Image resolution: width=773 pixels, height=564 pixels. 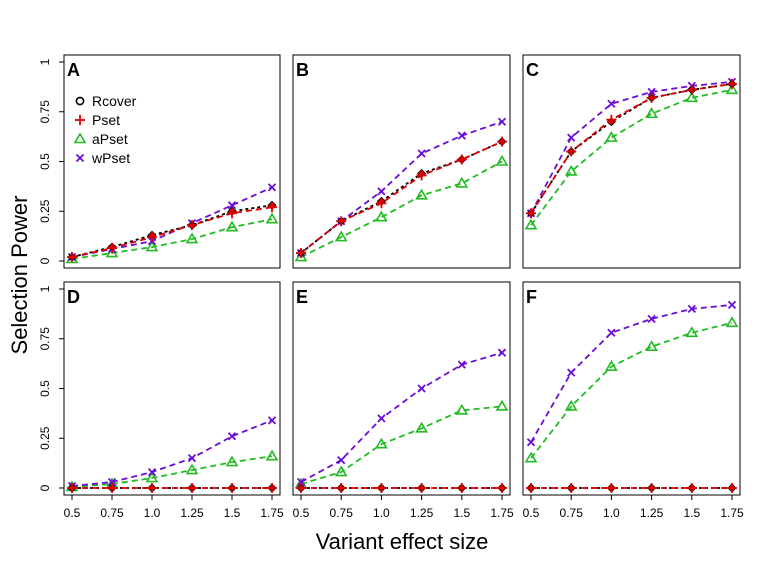 What do you see at coordinates (45, 112) in the screenshot?
I see `y-tick-label: 0.75` at bounding box center [45, 112].